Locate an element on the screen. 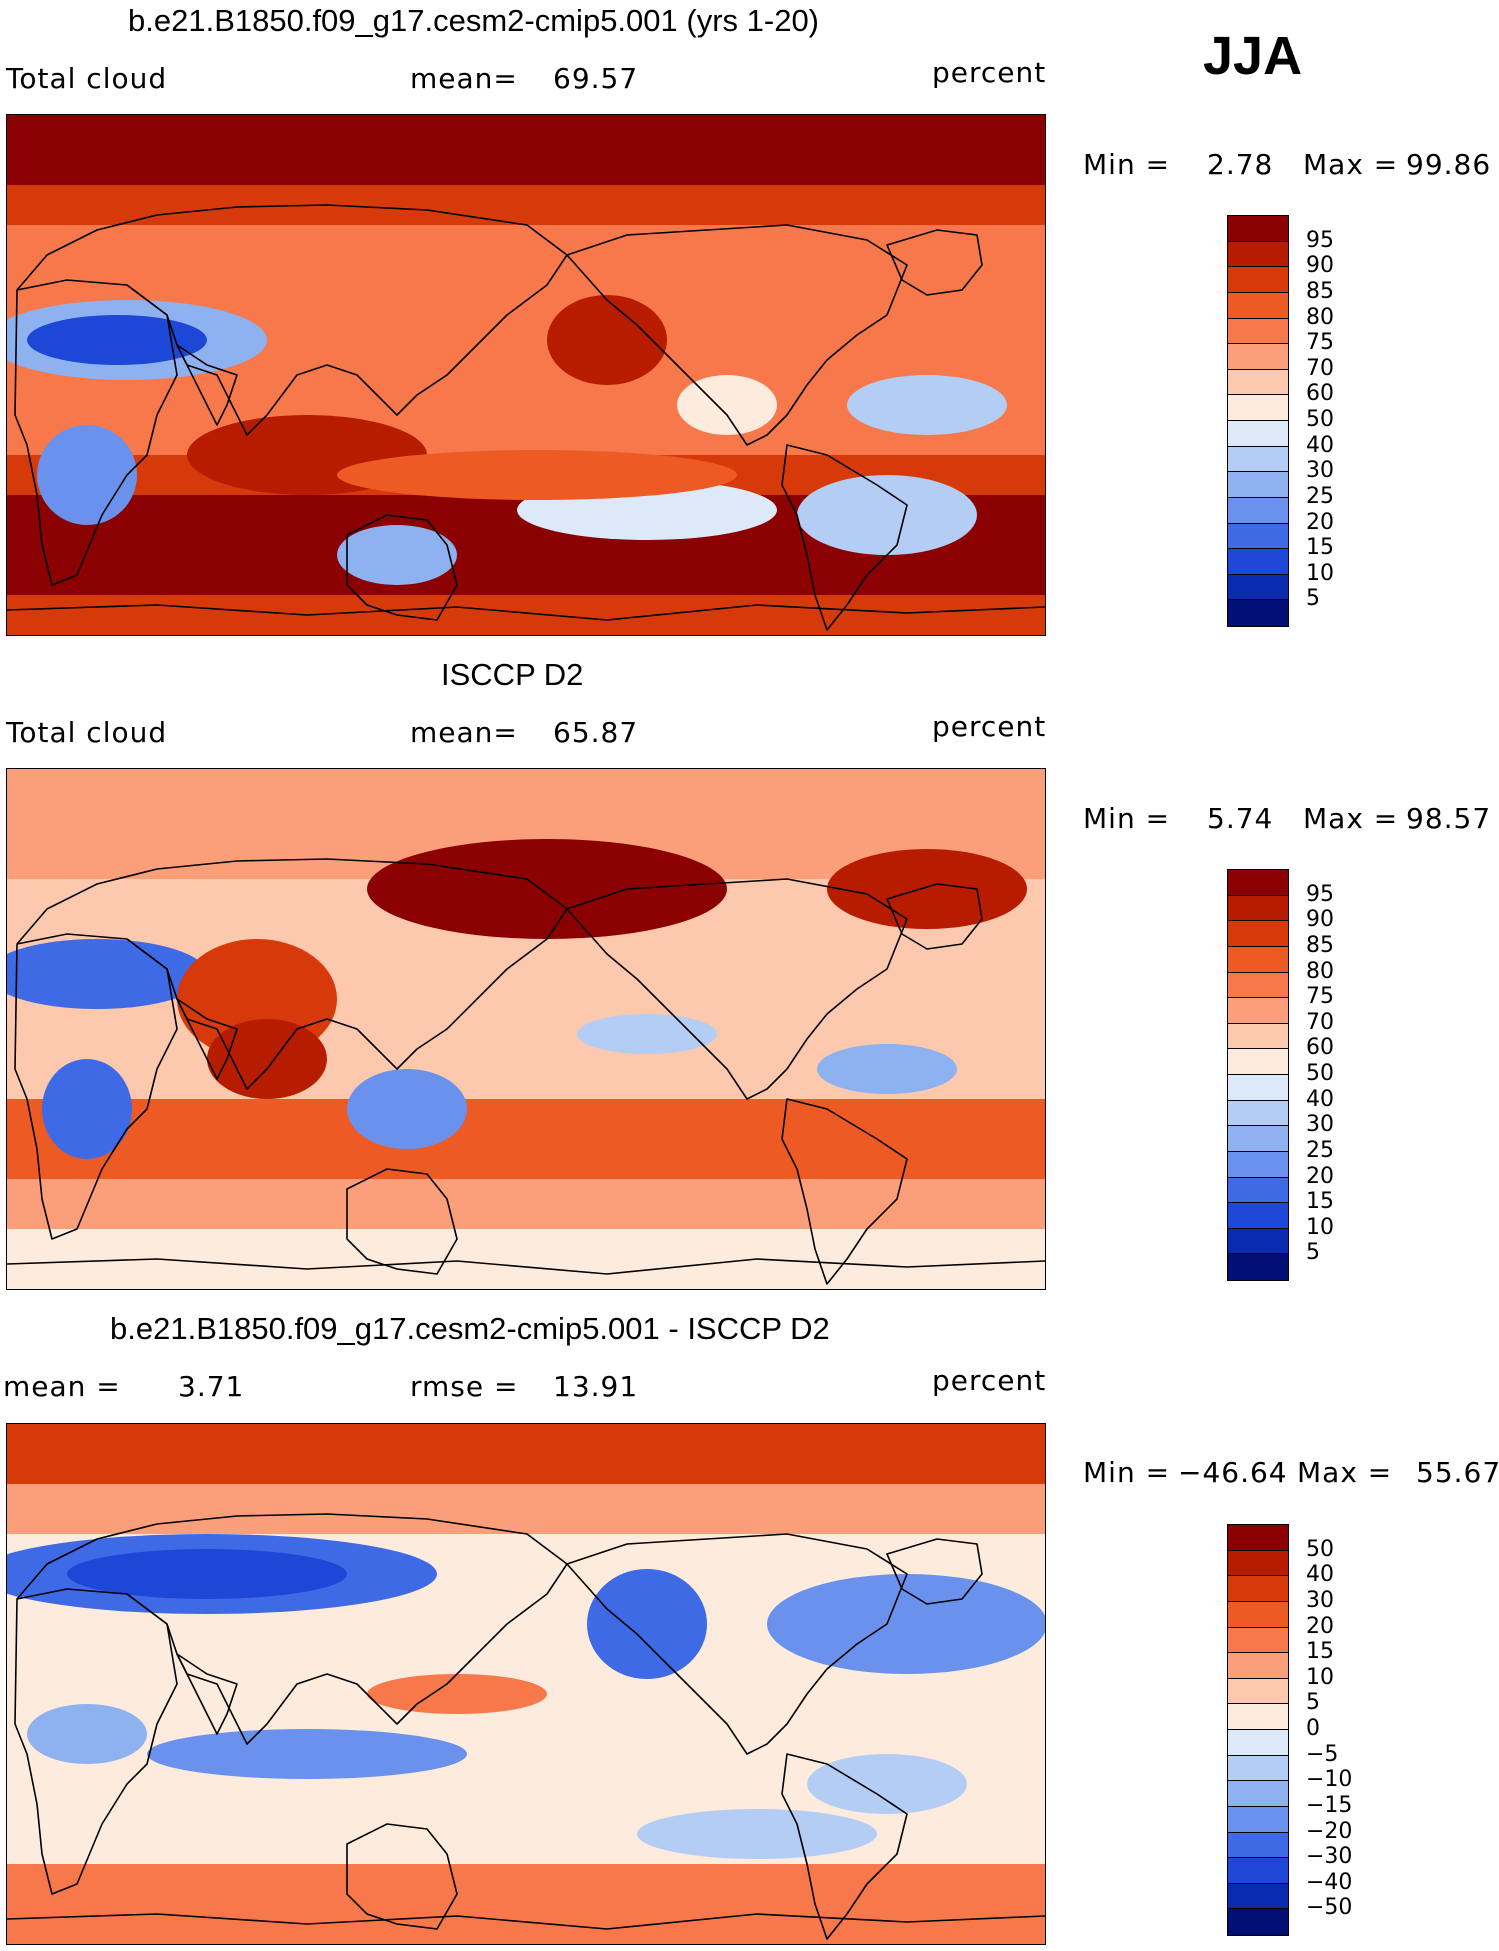 This screenshot has width=1499, height=1951. antarctica-coastline is located at coordinates (526, 612).